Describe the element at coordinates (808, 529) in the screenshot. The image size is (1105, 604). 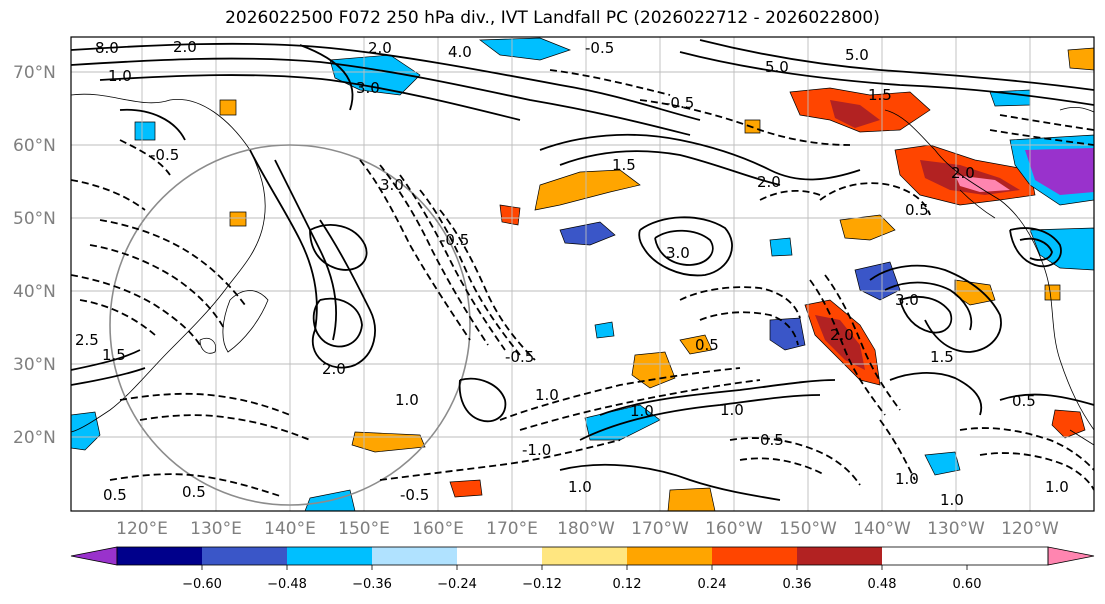
I see `lon-label: 150°W` at that location.